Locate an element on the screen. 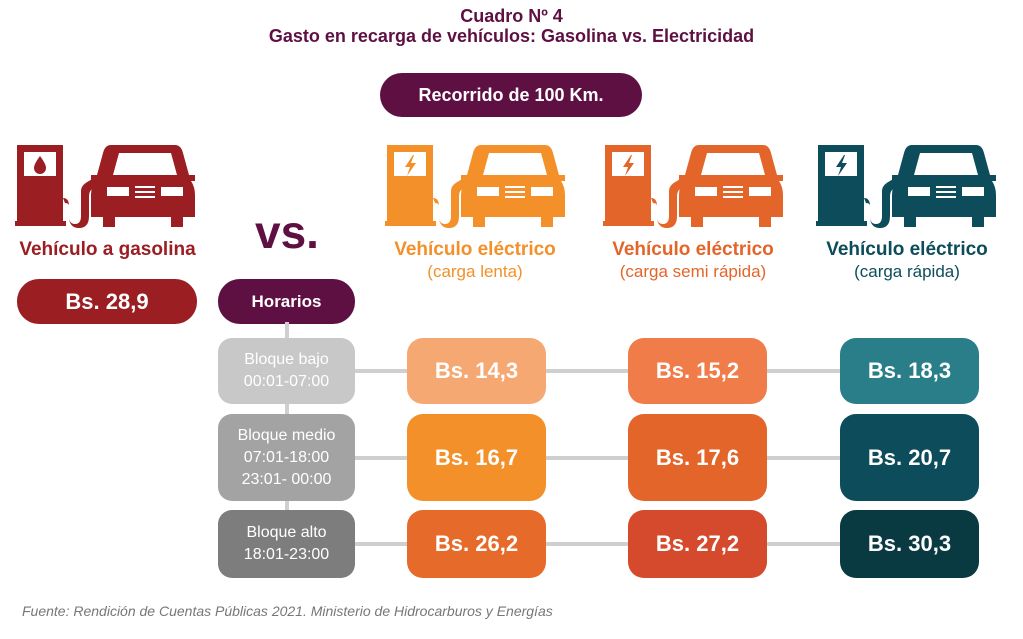 The width and height of the screenshot is (1023, 639). gasoline-vehicle-label: Vehículo a gasolina is located at coordinates (107, 249).